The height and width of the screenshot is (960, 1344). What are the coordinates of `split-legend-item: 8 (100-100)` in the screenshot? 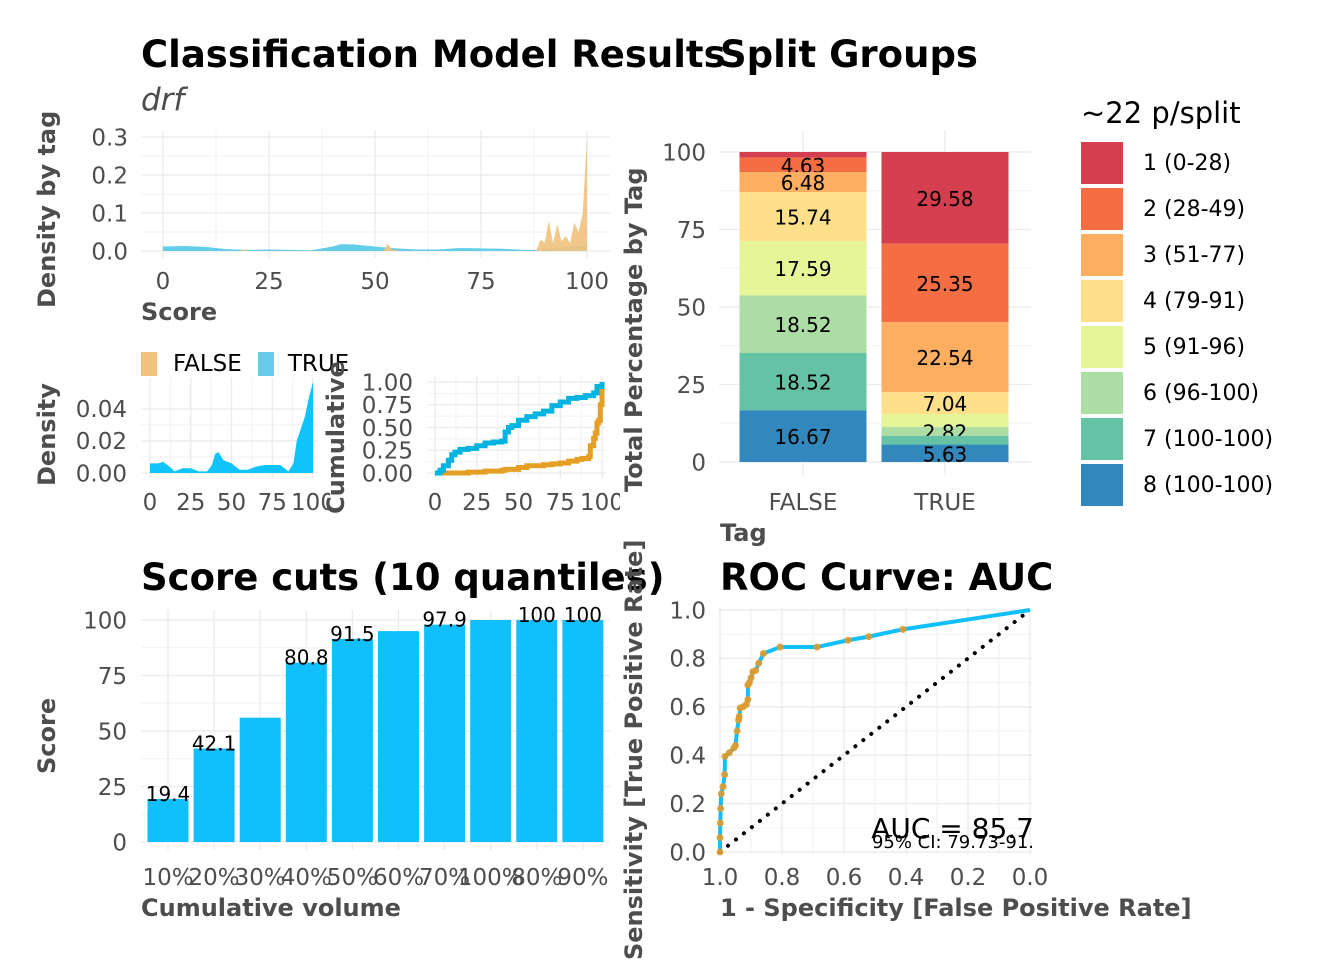 It's located at (1177, 485).